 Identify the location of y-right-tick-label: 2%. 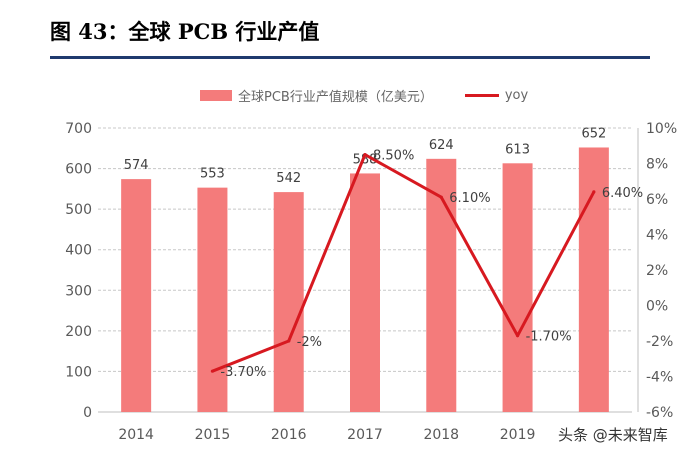
(657, 271).